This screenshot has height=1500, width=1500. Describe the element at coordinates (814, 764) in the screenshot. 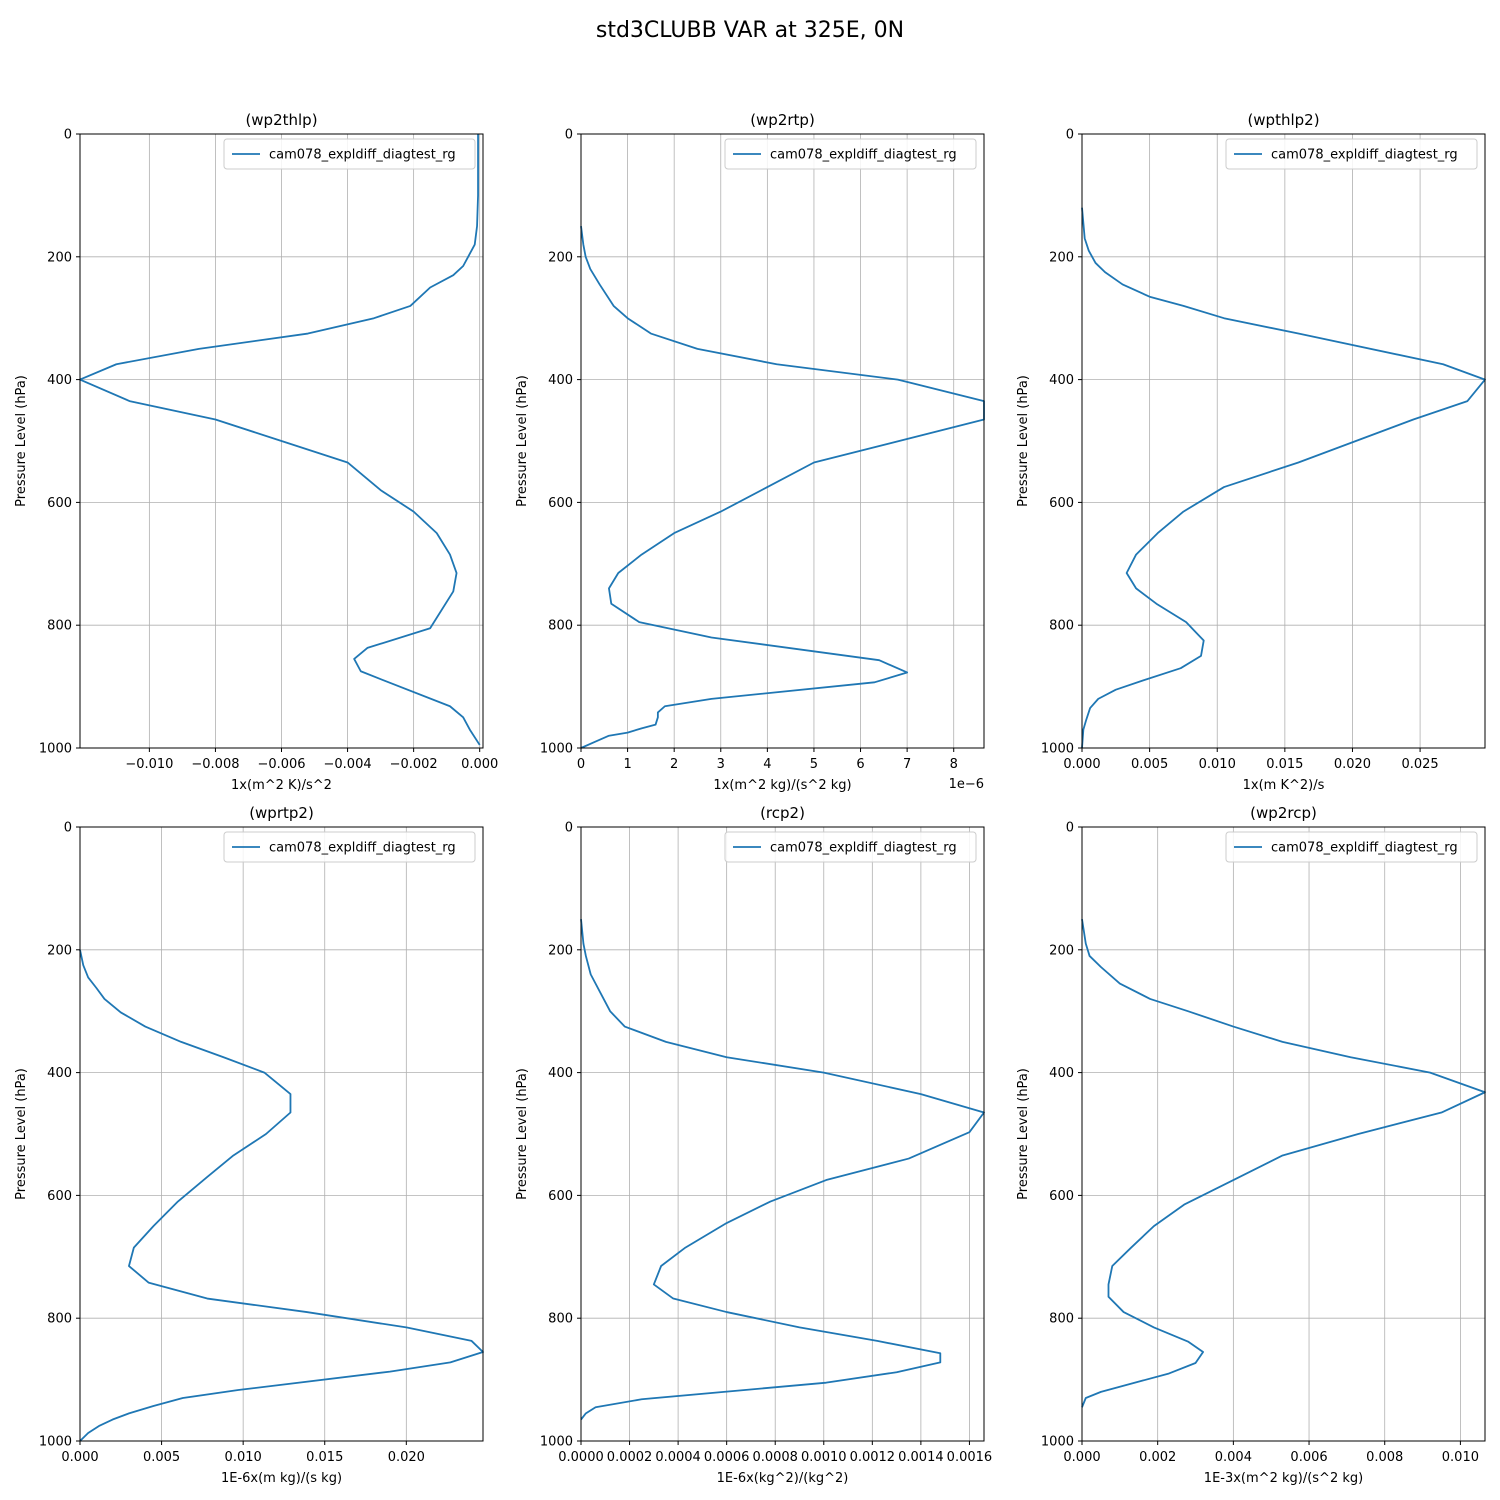

I see `x-tick-label: 5` at that location.